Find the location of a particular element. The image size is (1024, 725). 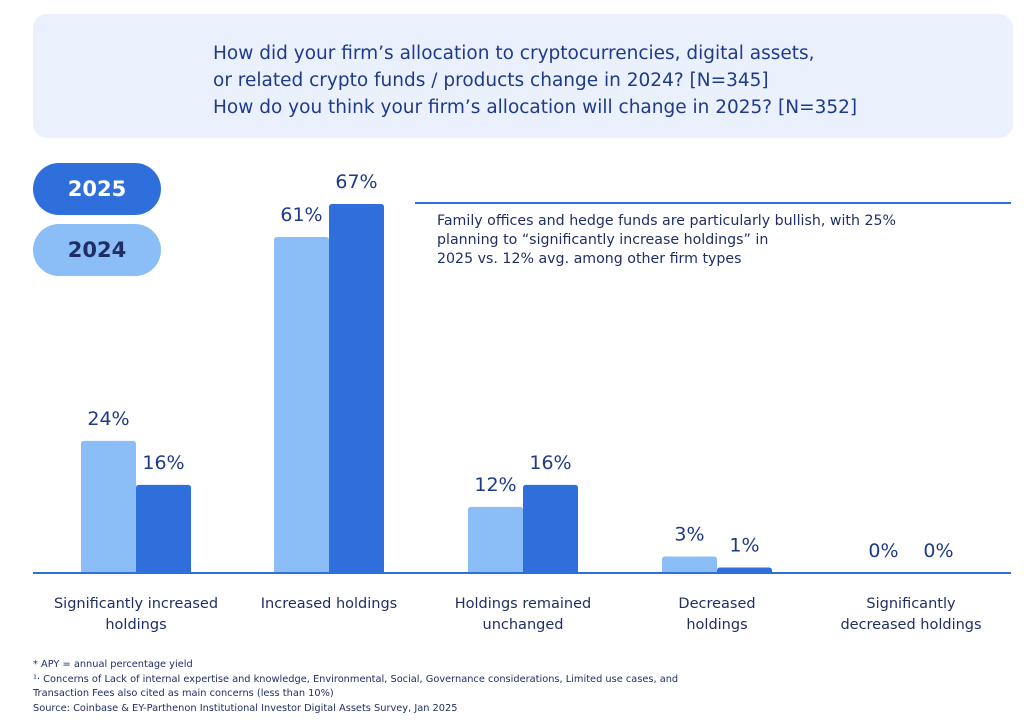

annotation-divider is located at coordinates (713, 203).